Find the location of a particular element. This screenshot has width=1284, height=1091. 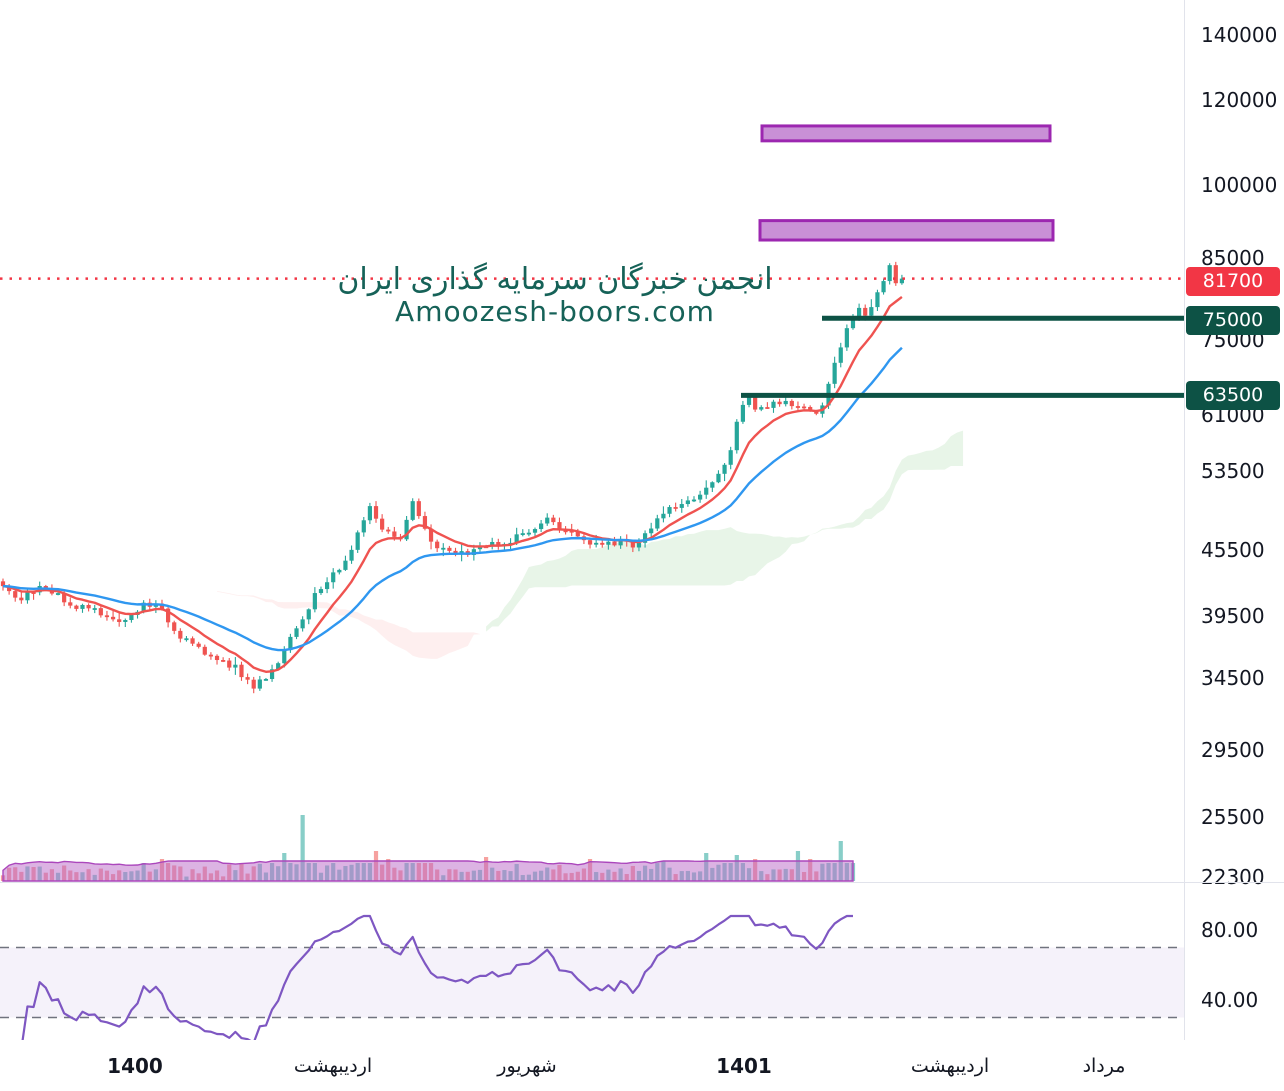

price-axis-label: 100000 is located at coordinates (1239, 185).